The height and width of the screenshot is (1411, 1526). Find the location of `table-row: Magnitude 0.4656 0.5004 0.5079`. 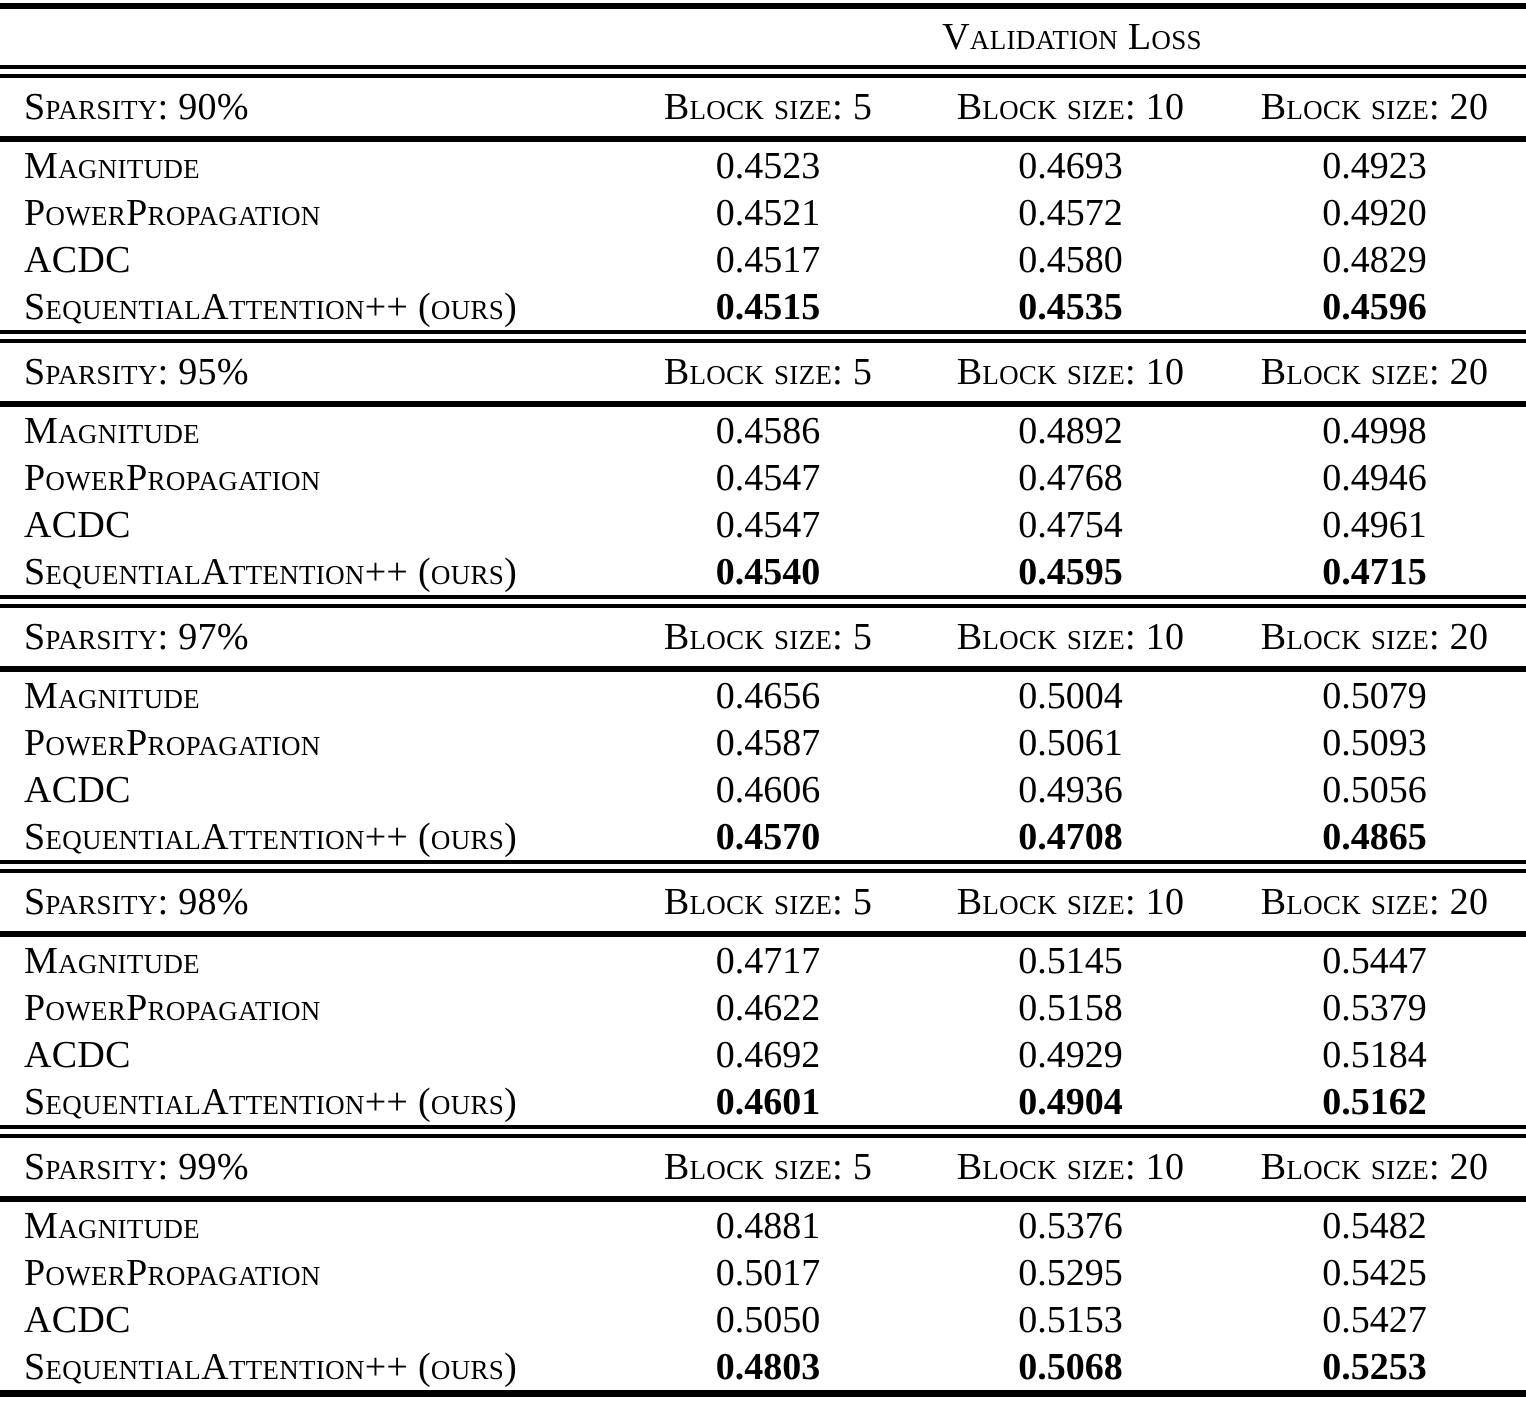

table-row: Magnitude 0.4656 0.5004 0.5079 is located at coordinates (763, 695).